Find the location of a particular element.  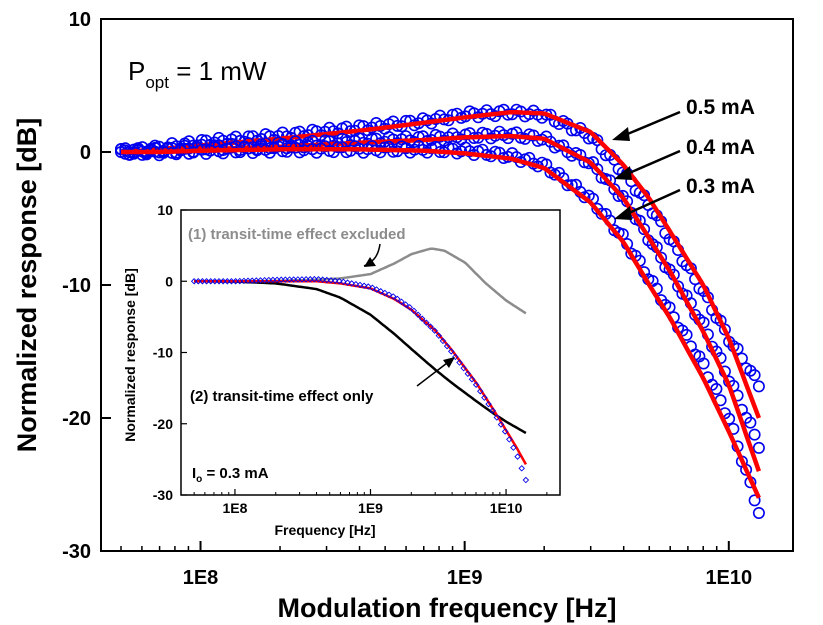

inset-y-axis-label: Normalized response [dB] is located at coordinates (130, 354).